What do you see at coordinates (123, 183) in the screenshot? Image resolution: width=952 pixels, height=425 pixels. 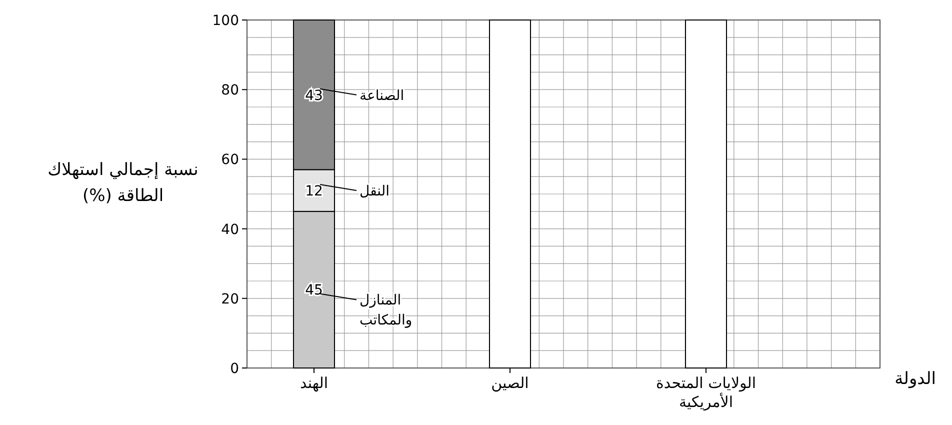 I see `y-axis-title: نسبة إجمالي استهلاك الطاقة (%)` at bounding box center [123, 183].